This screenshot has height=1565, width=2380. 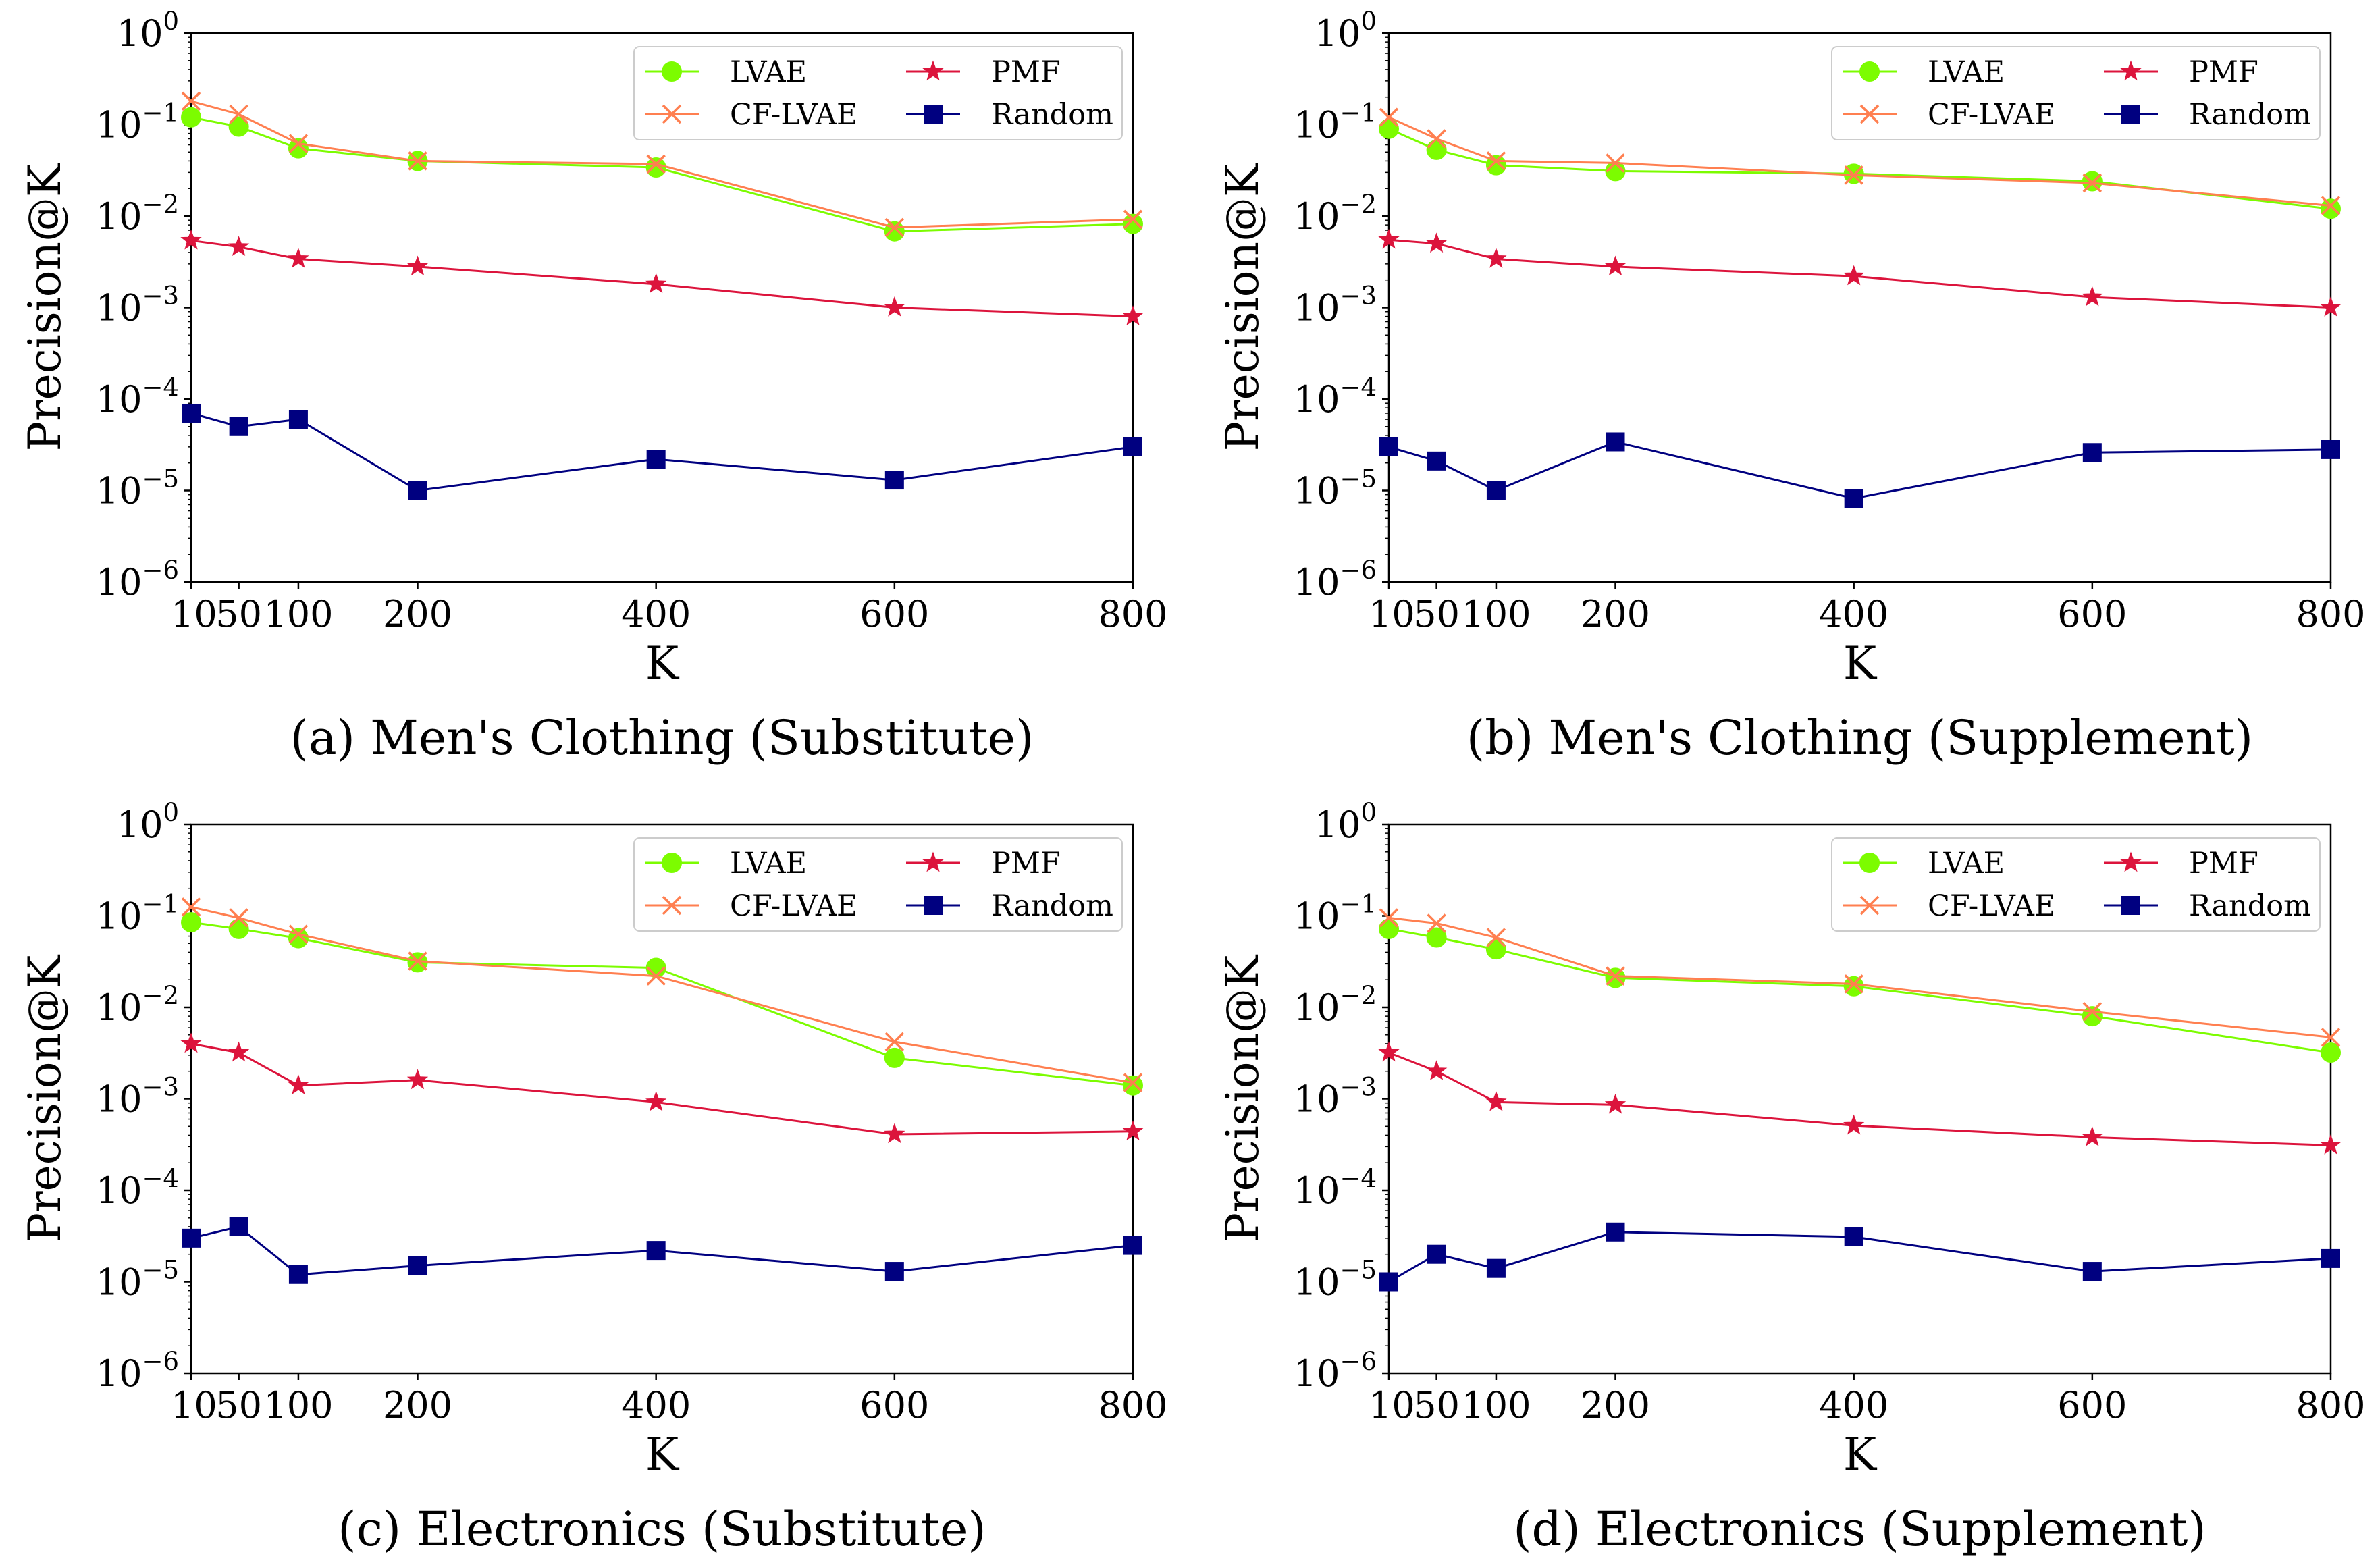 What do you see at coordinates (1335, 1371) in the screenshot?
I see `y-tick-label: 10⁻⁶` at bounding box center [1335, 1371].